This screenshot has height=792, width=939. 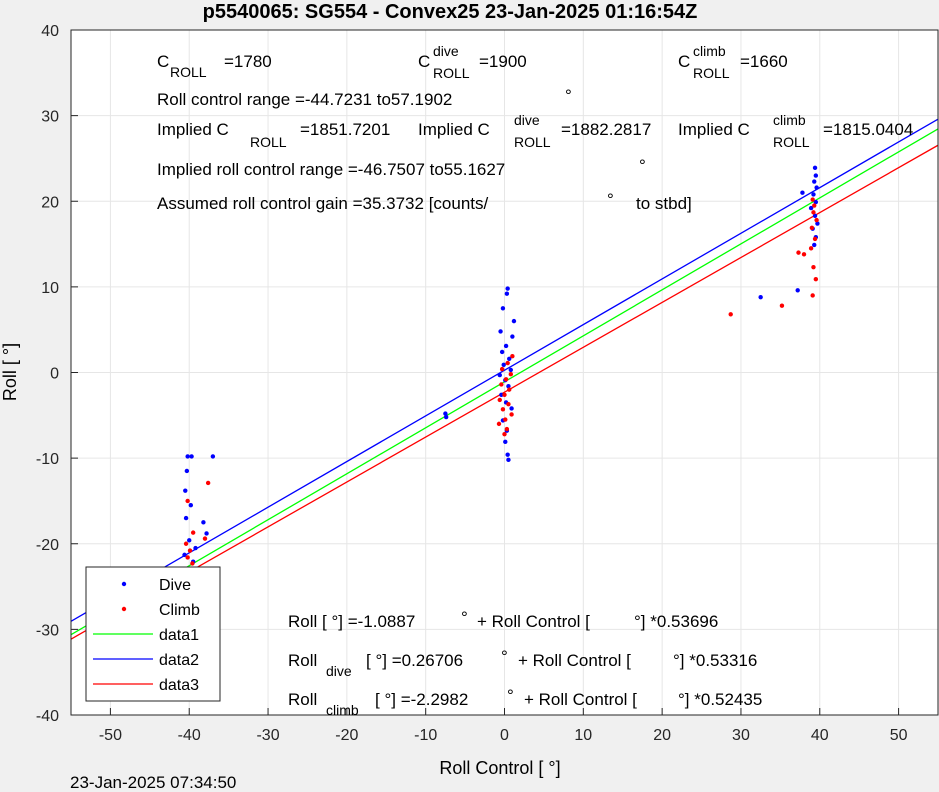 I want to click on svg-text: Roll, so click(x=302, y=699).